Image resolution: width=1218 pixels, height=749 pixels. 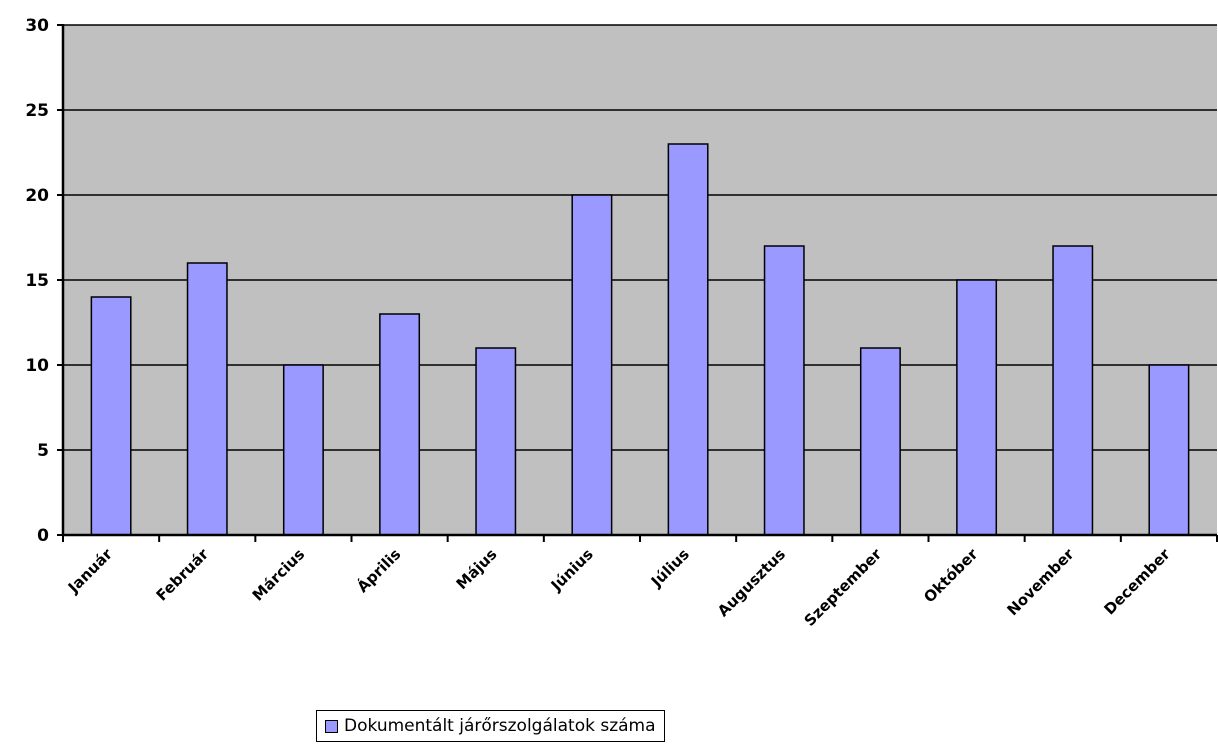 What do you see at coordinates (37, 366) in the screenshot?
I see `y-tick-label: 10` at bounding box center [37, 366].